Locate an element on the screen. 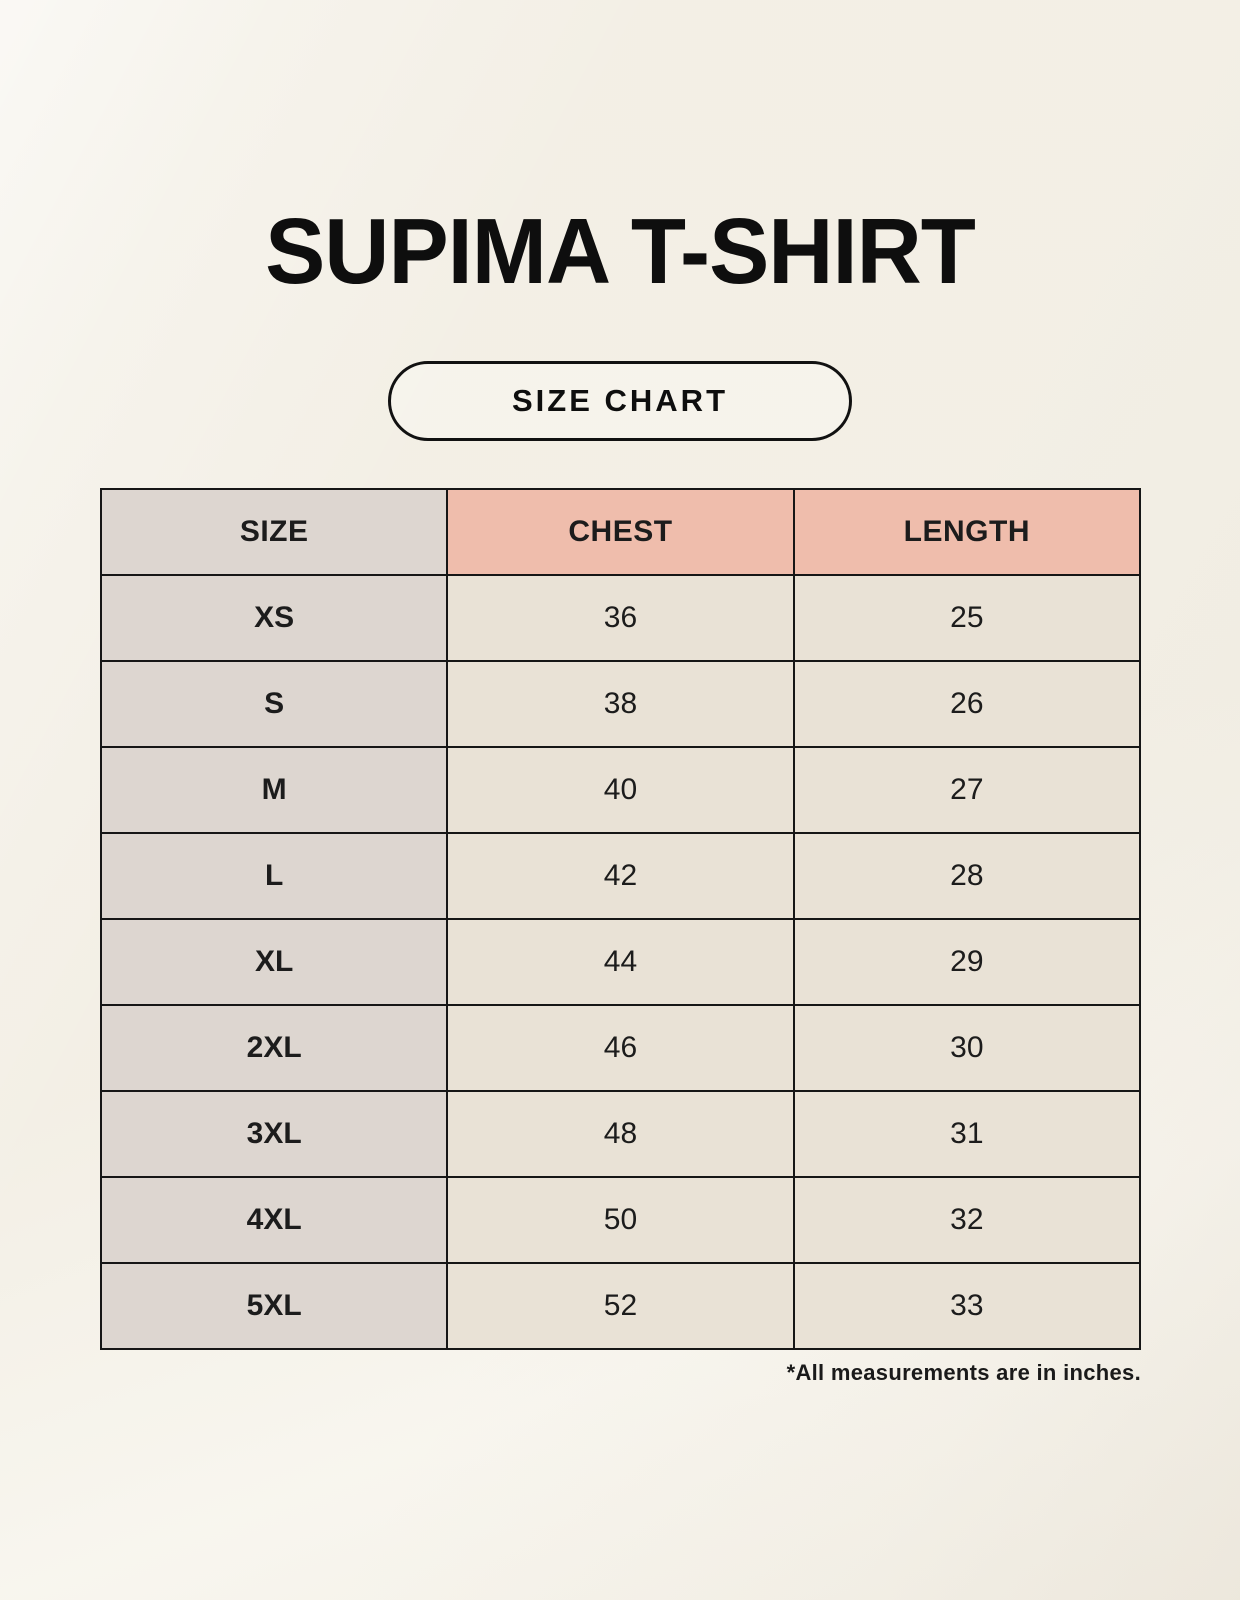  measurements-footnote: *All measurements are in inches. is located at coordinates (963, 1372).